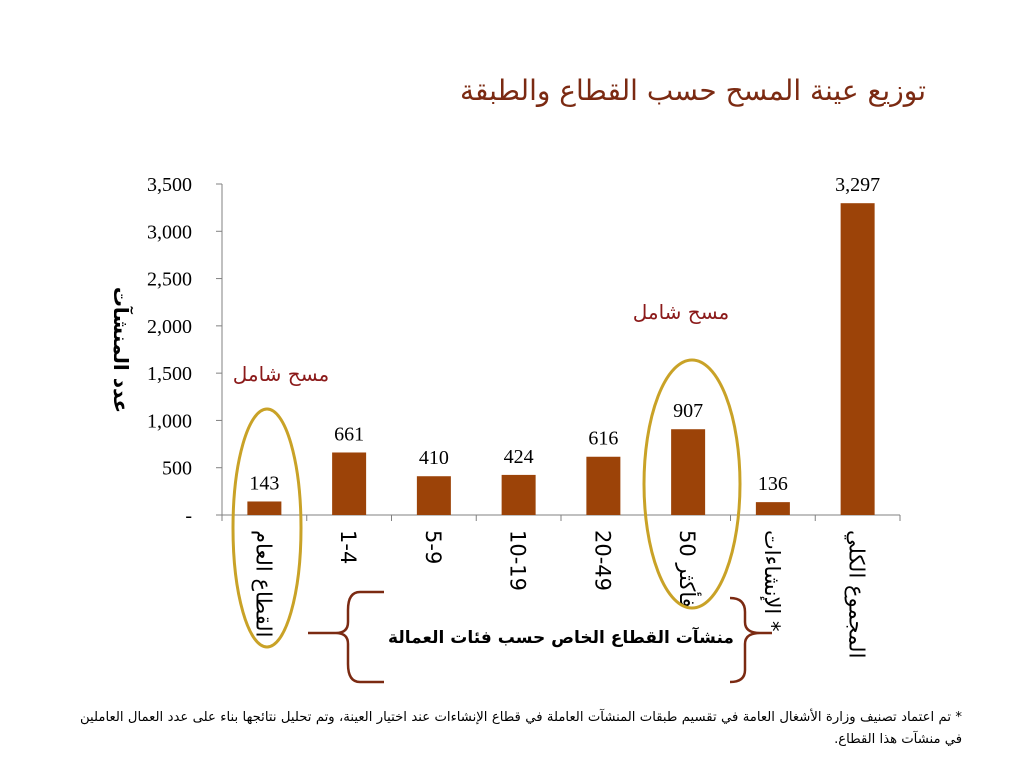  What do you see at coordinates (857, 185) in the screenshot?
I see `data-label: 3,297` at bounding box center [857, 185].